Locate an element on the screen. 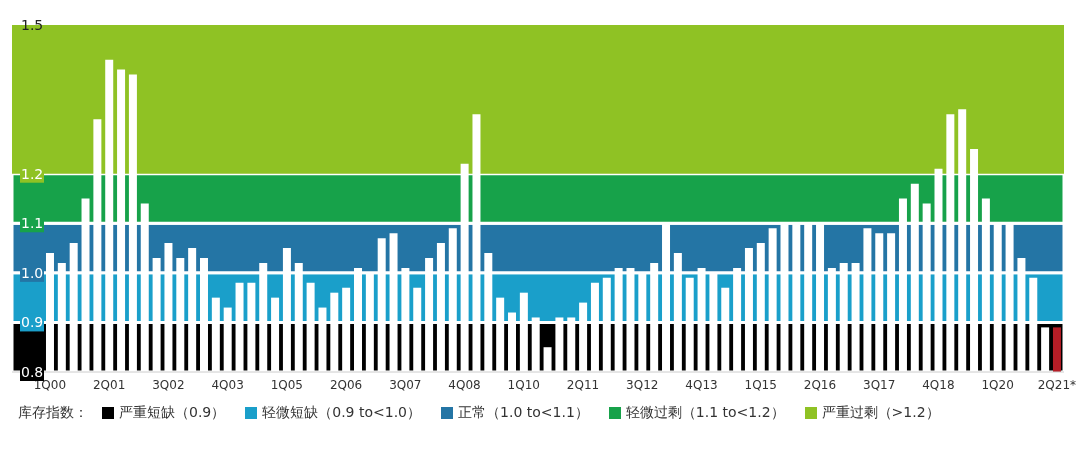 This screenshot has height=466, width=1080. y-tick-label: 0.8 is located at coordinates (32, 371).